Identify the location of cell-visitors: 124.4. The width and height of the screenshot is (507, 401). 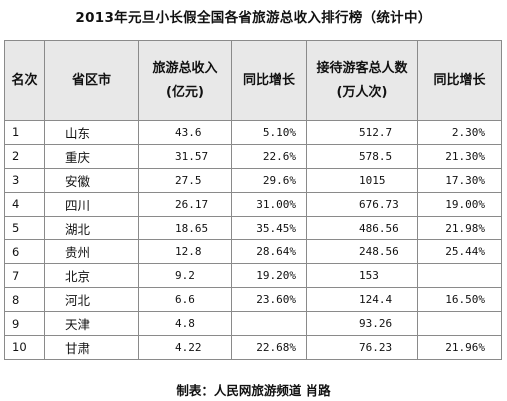
(362, 300).